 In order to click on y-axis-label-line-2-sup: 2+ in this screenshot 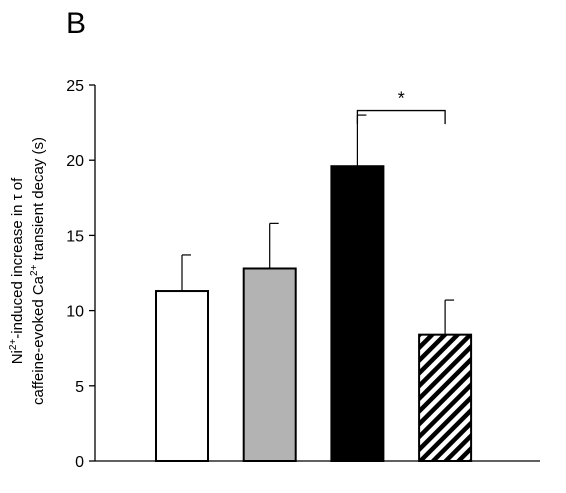, I will do `click(34, 270)`.